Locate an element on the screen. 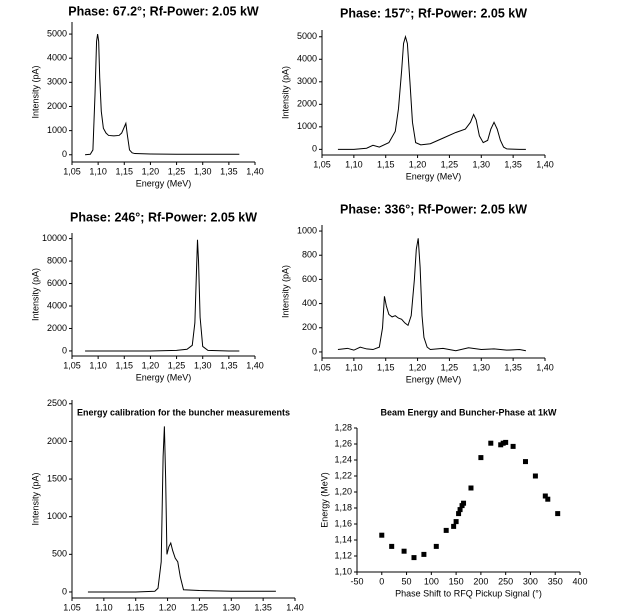  x-tick-label: 150 is located at coordinates (456, 581).